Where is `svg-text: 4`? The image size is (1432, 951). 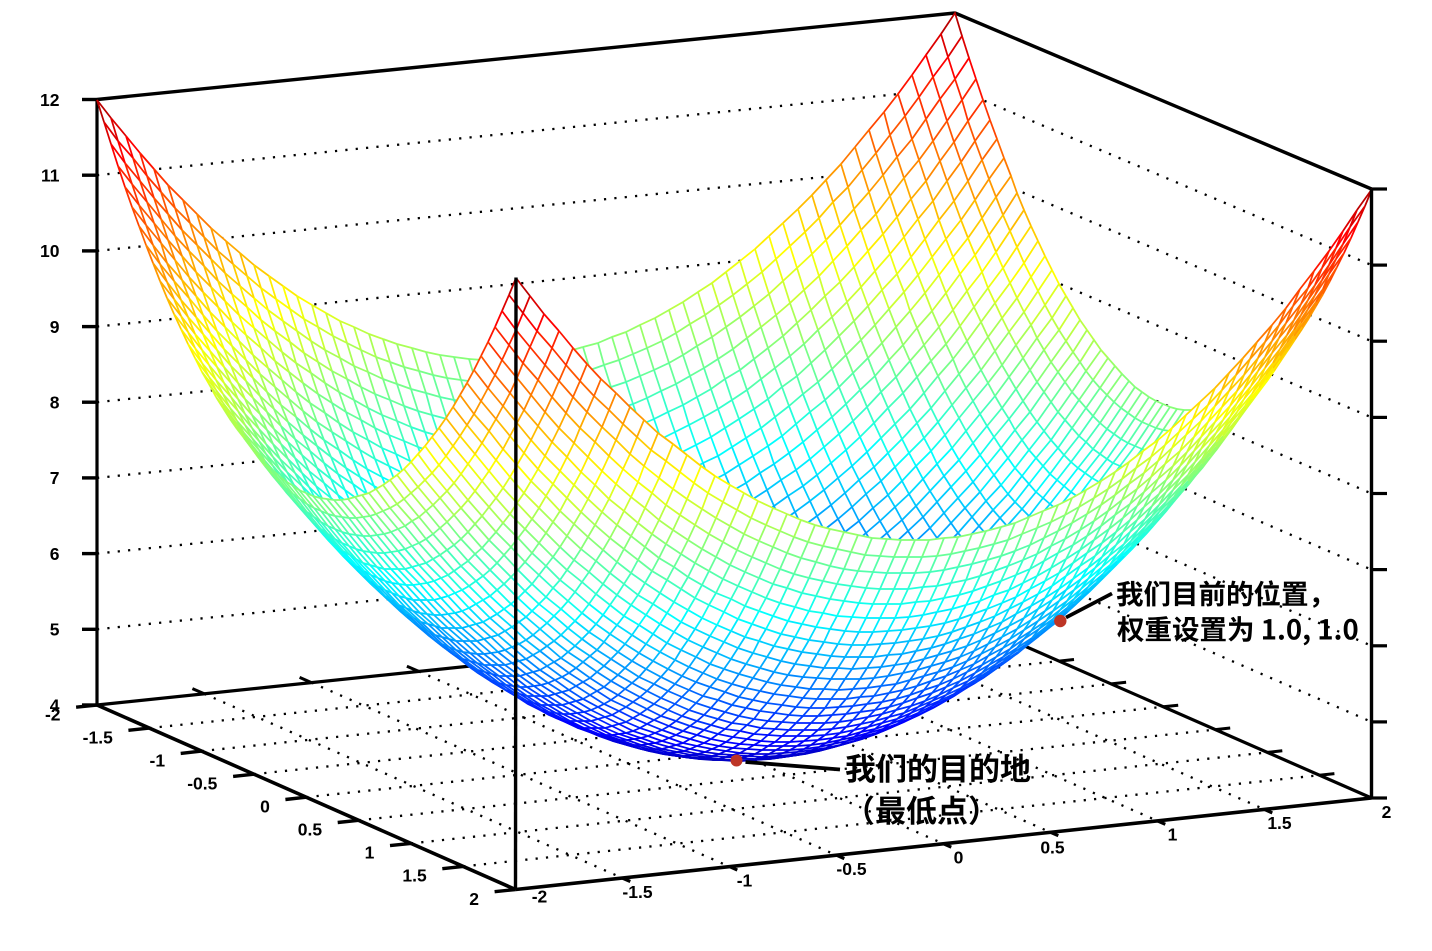 svg-text: 4 is located at coordinates (55, 705).